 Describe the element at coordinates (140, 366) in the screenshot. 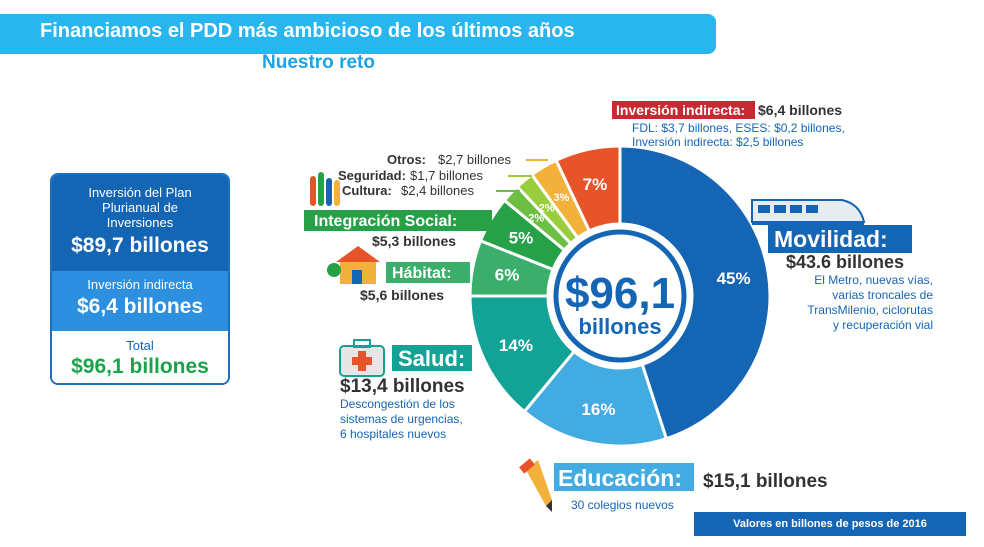

I see `total-value: $96,1 billones` at that location.